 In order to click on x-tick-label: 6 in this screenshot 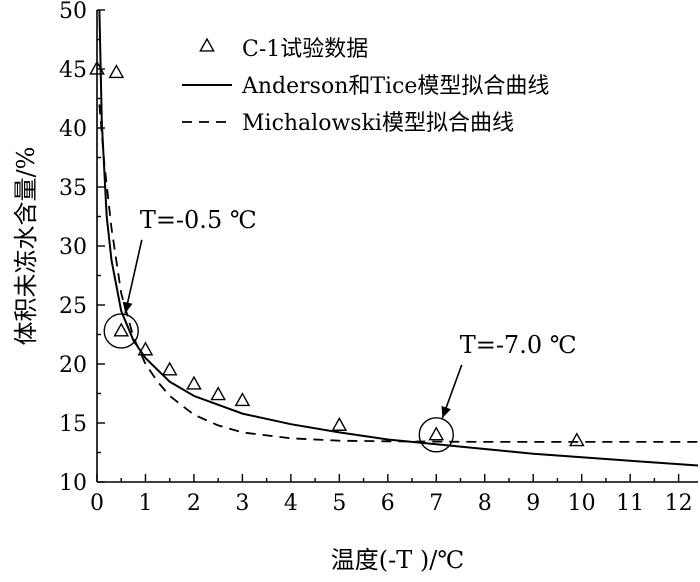, I will do `click(388, 503)`.